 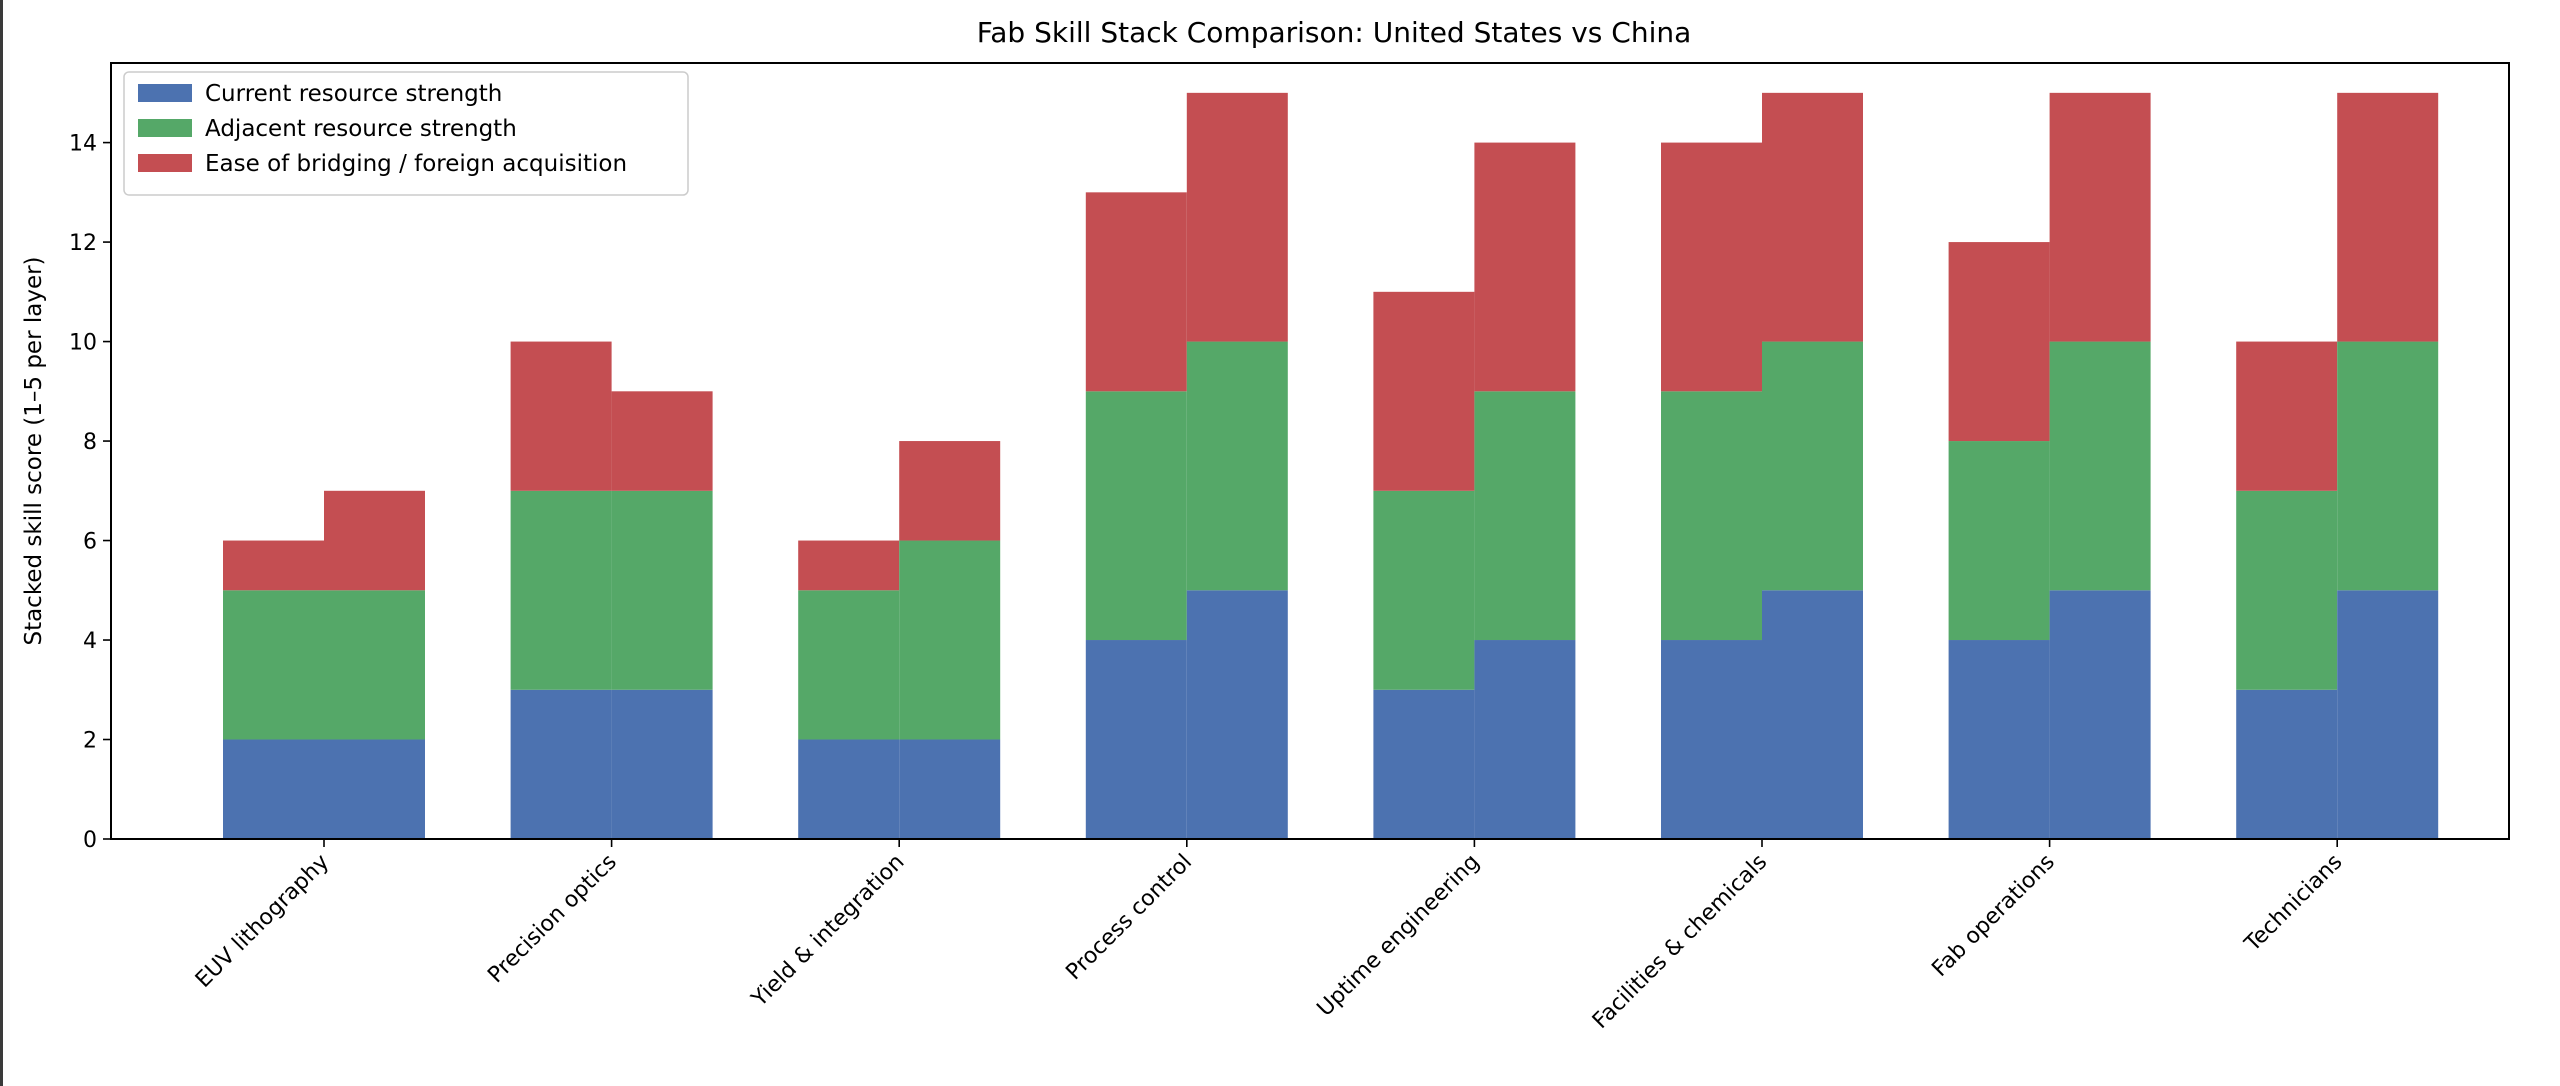 I want to click on y-tick-label: 10, so click(x=83, y=343).